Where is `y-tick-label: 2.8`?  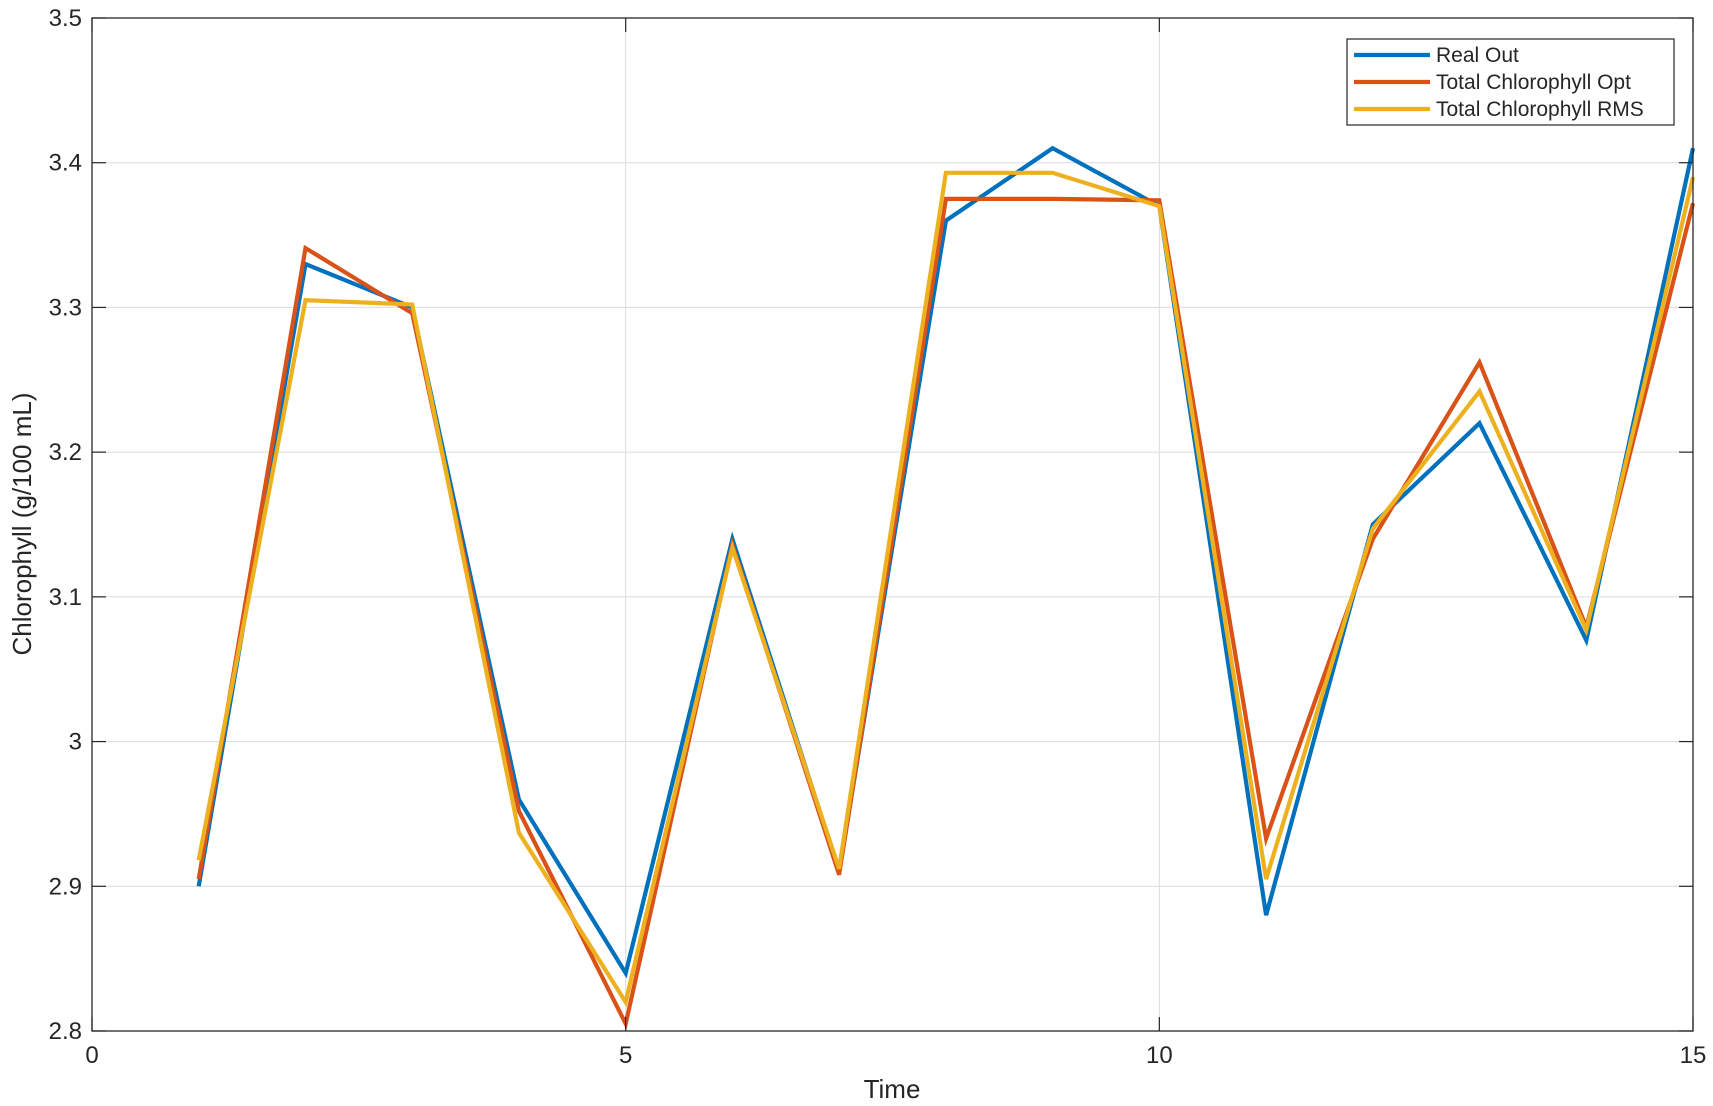
y-tick-label: 2.8 is located at coordinates (65, 1031).